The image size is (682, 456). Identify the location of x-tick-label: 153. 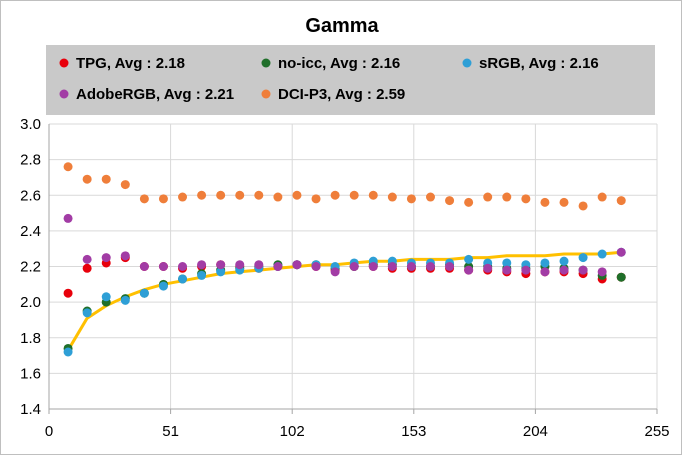
(413, 431).